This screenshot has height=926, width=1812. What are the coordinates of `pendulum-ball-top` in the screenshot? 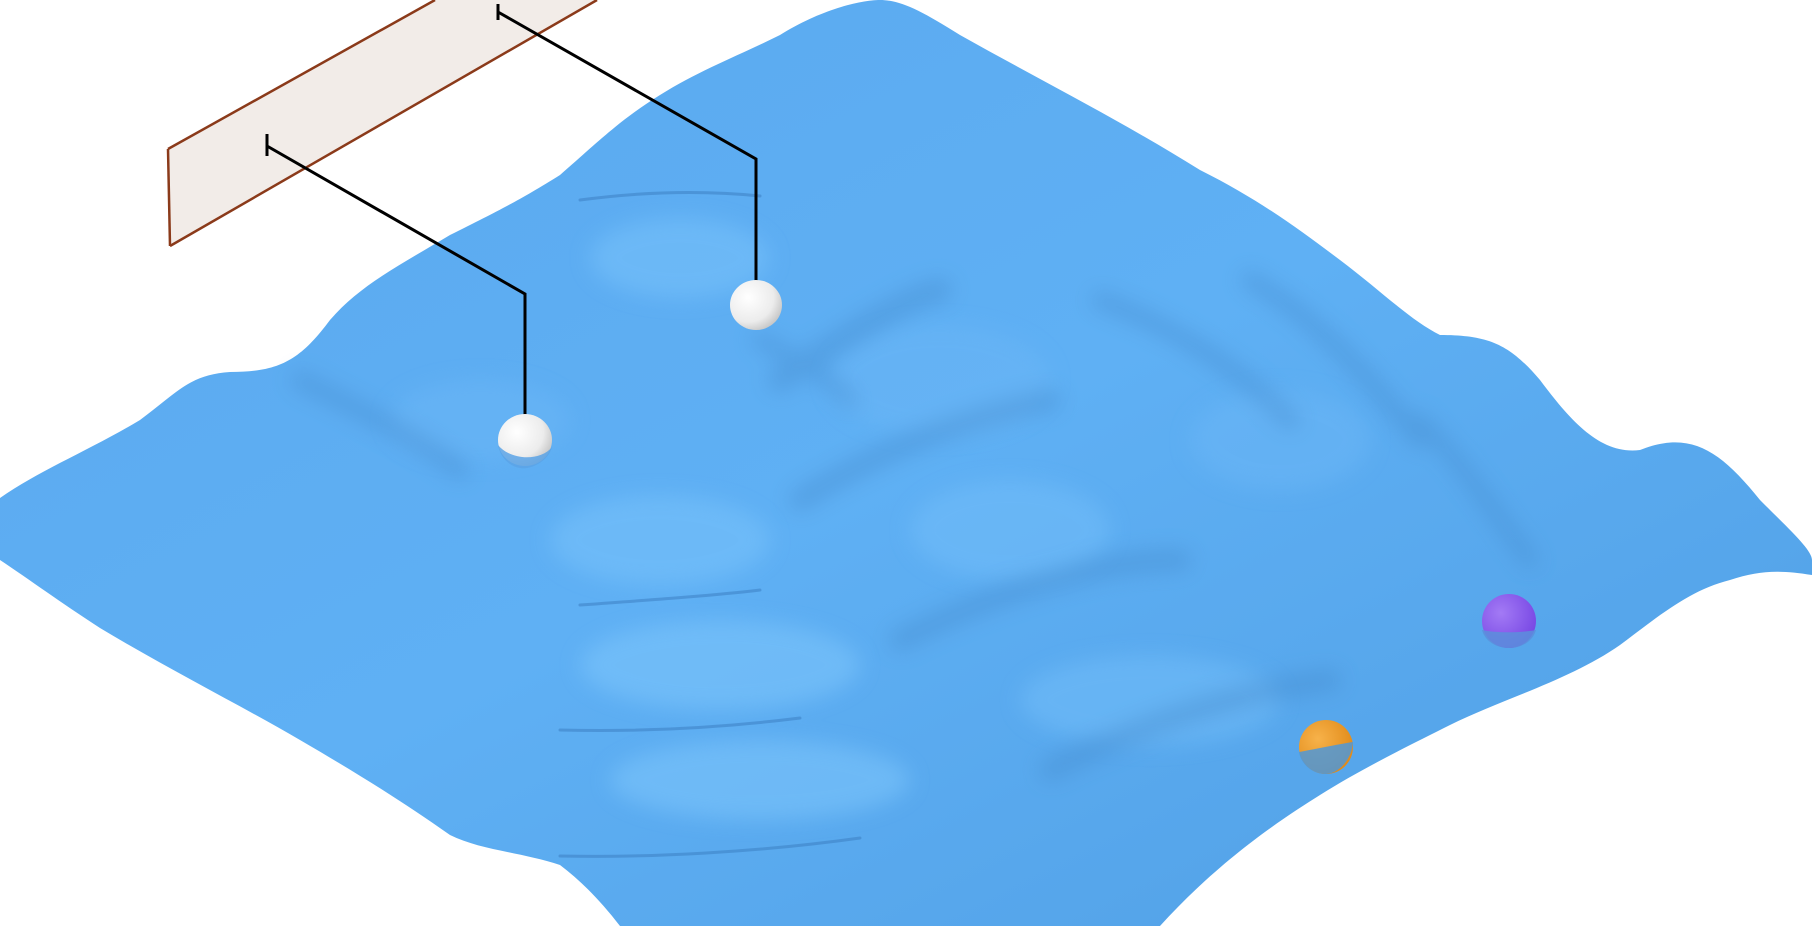 It's located at (756, 305).